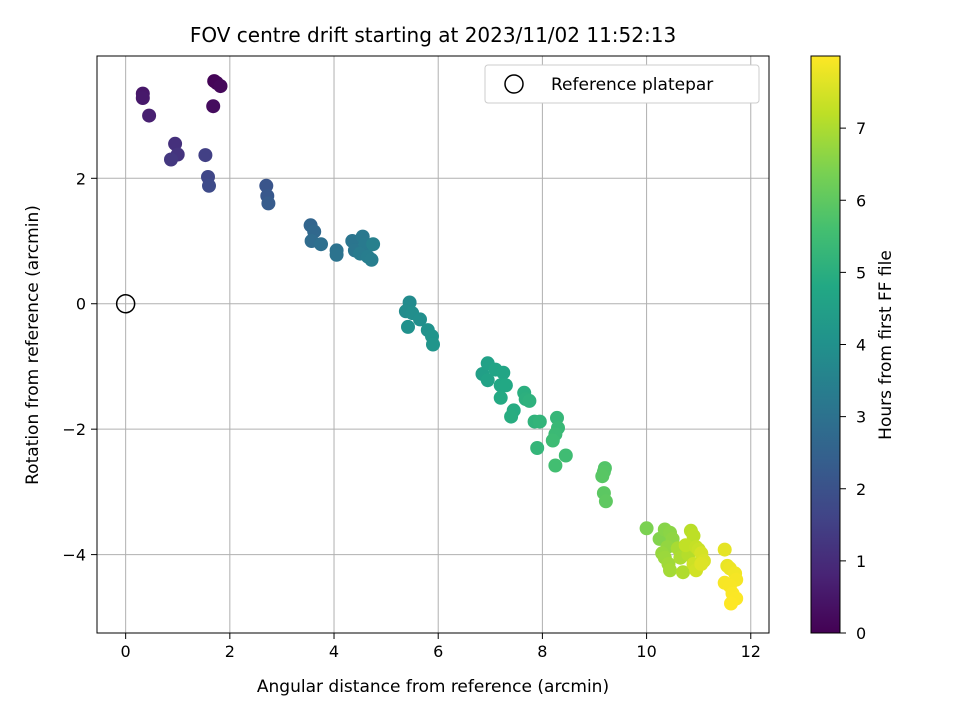  I want to click on colorbar-tick-label: 1, so click(861, 561).